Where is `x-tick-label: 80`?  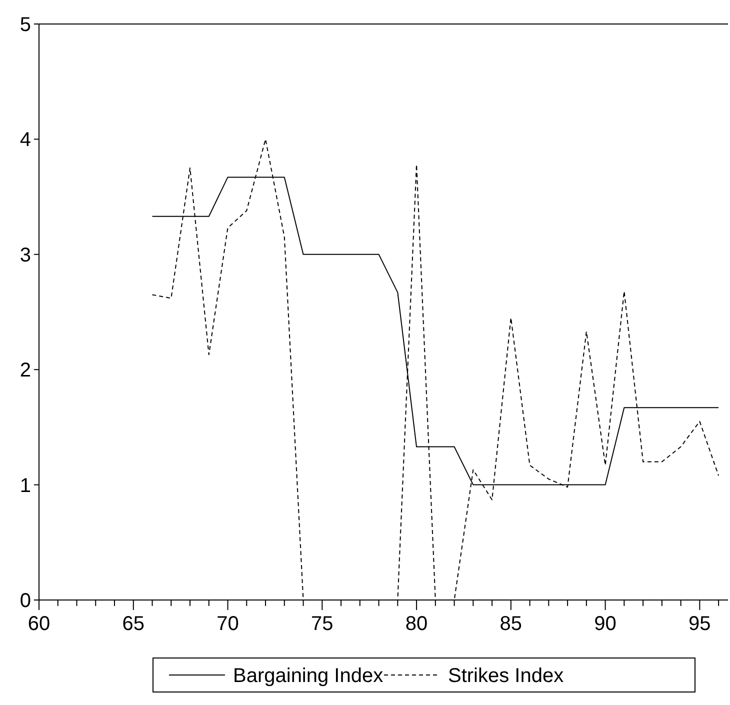 x-tick-label: 80 is located at coordinates (416, 624).